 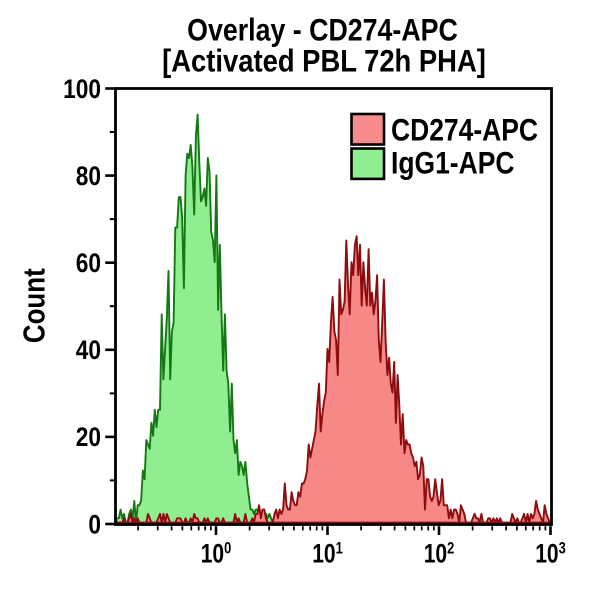 I want to click on svg-text: 20, so click(x=88, y=437).